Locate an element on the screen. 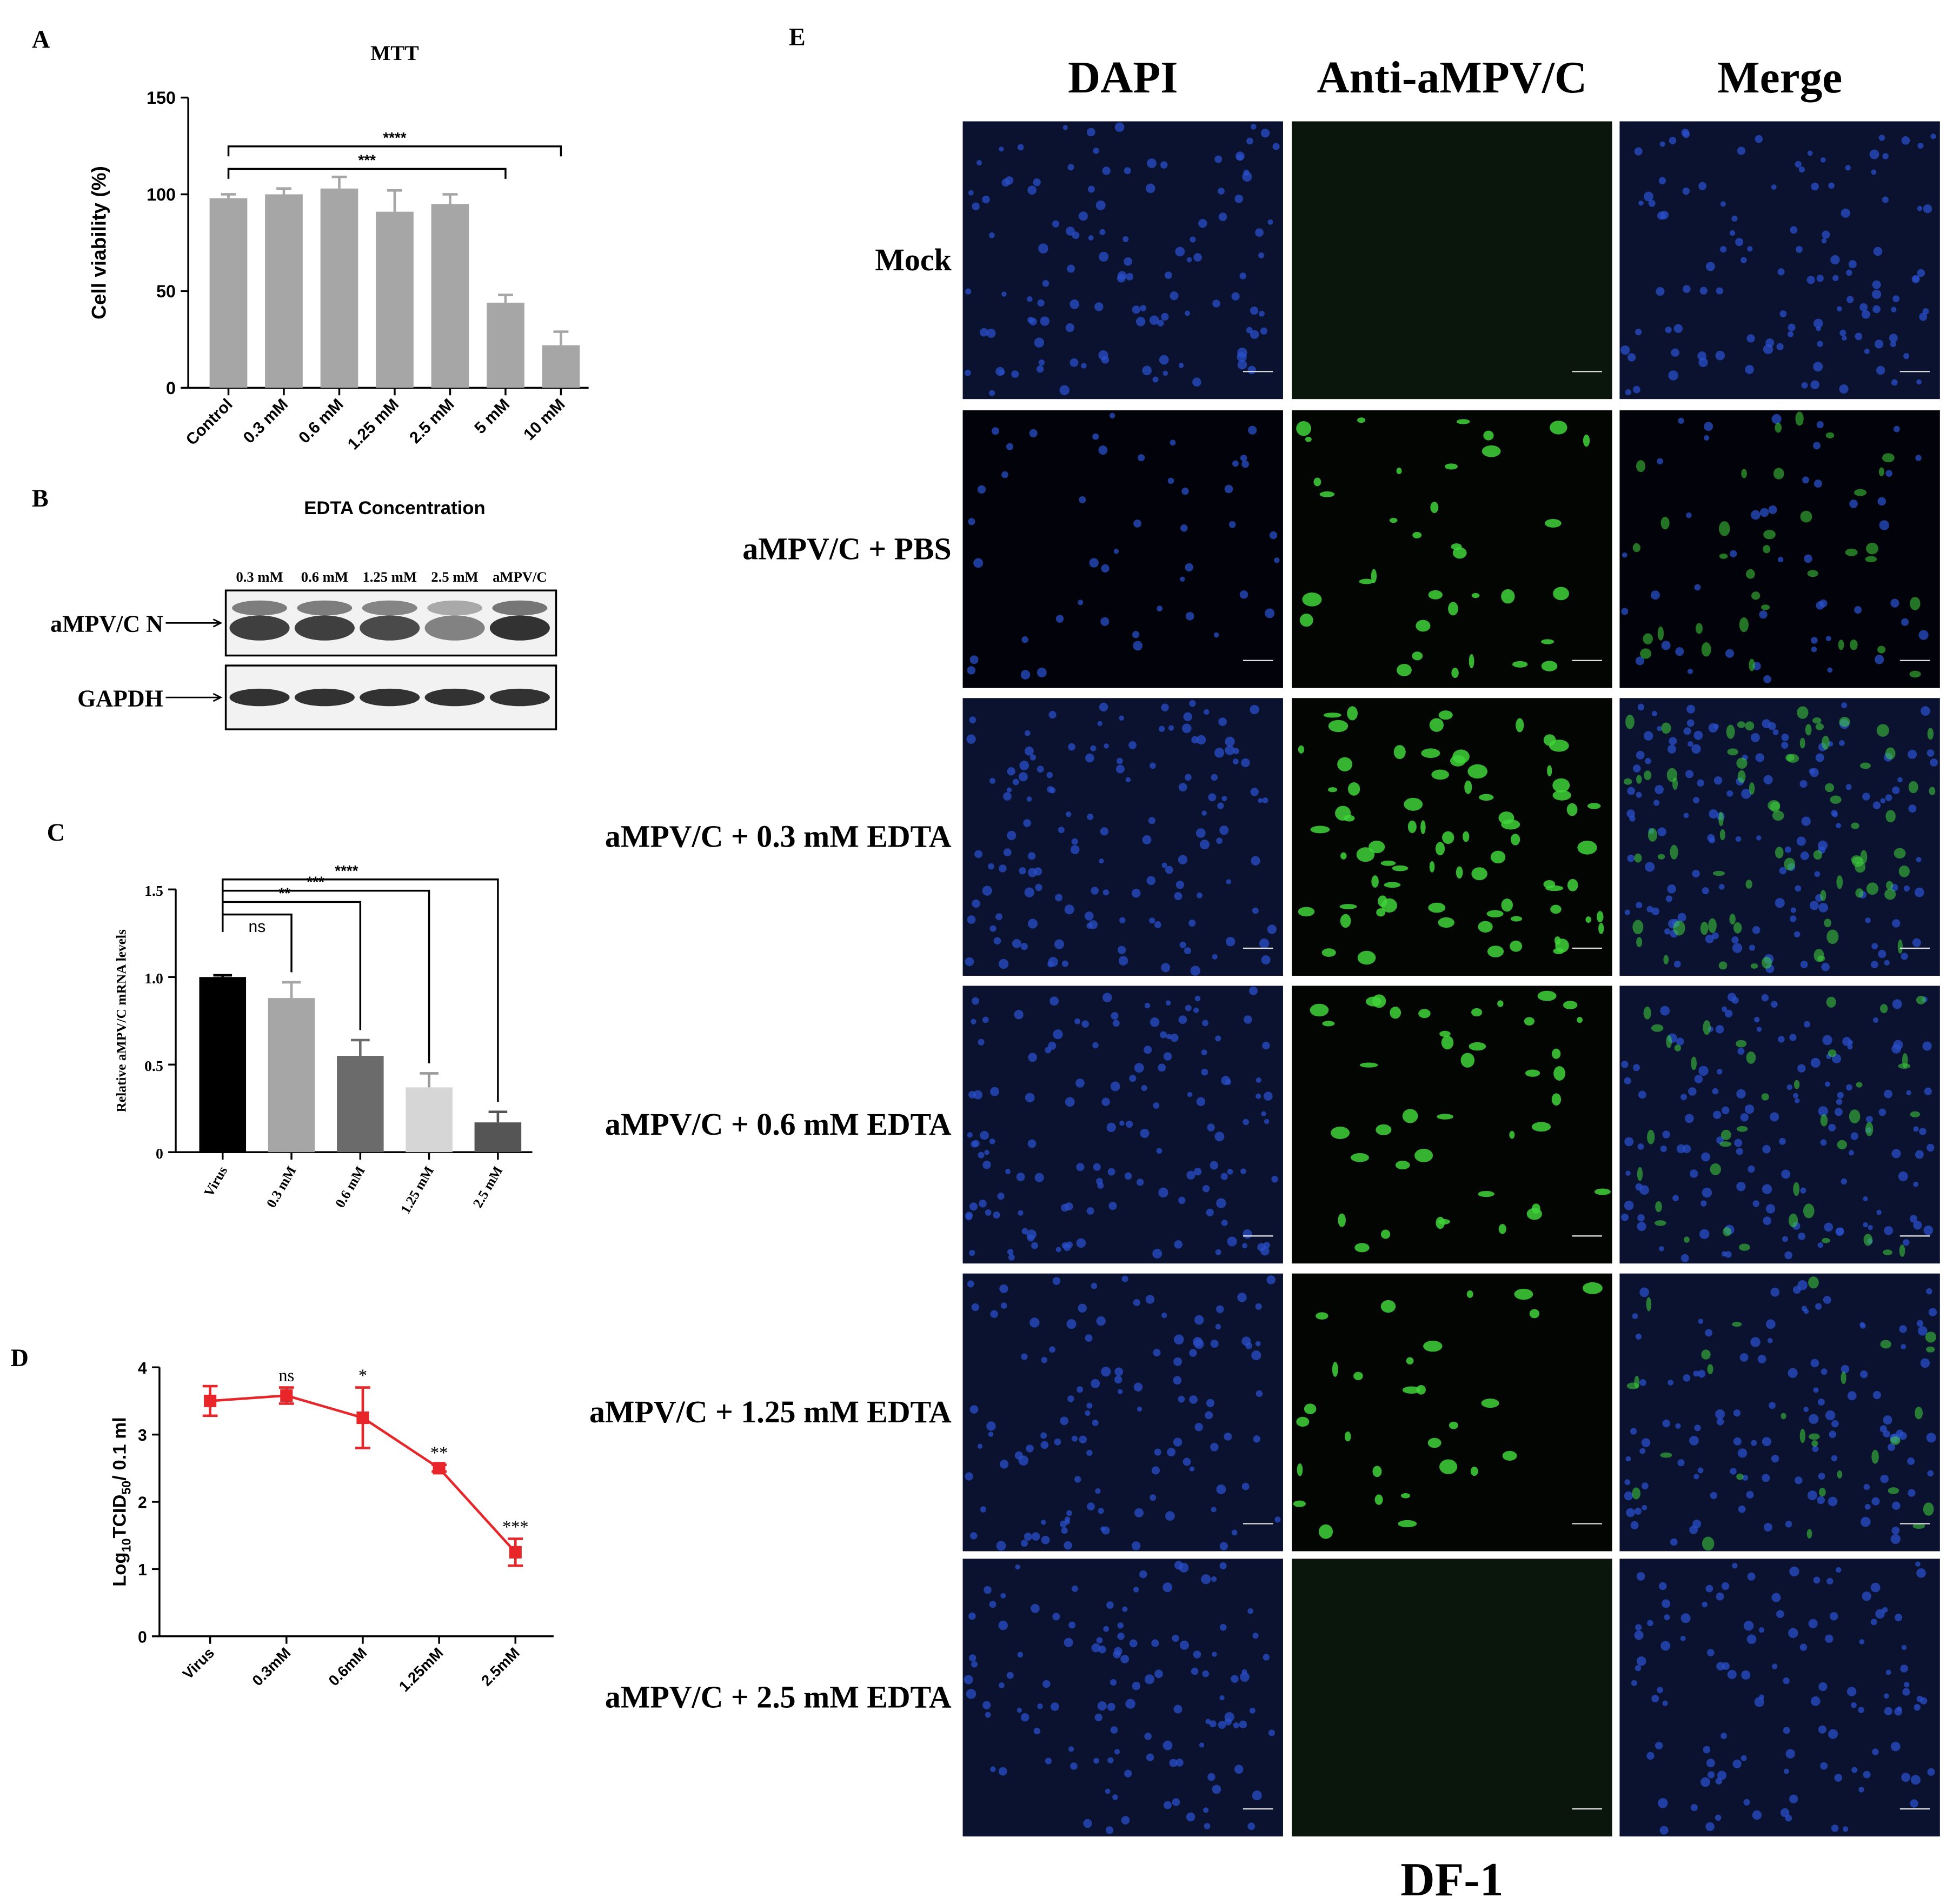 The height and width of the screenshot is (1904, 1953). point is located at coordinates (362, 1417).